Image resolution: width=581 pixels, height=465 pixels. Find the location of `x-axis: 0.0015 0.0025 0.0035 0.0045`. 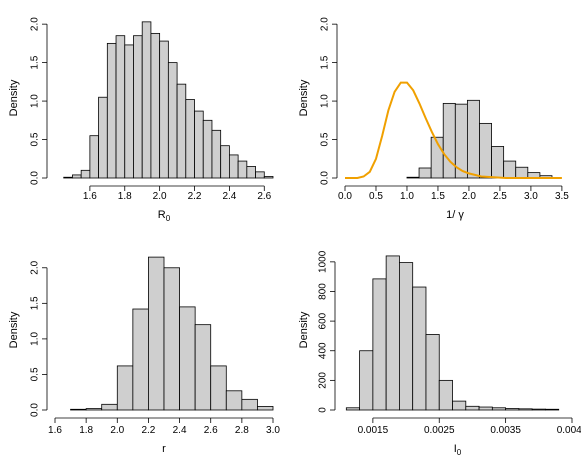

x-axis: 0.0015 0.0025 0.0035 0.0045 is located at coordinates (469, 426).